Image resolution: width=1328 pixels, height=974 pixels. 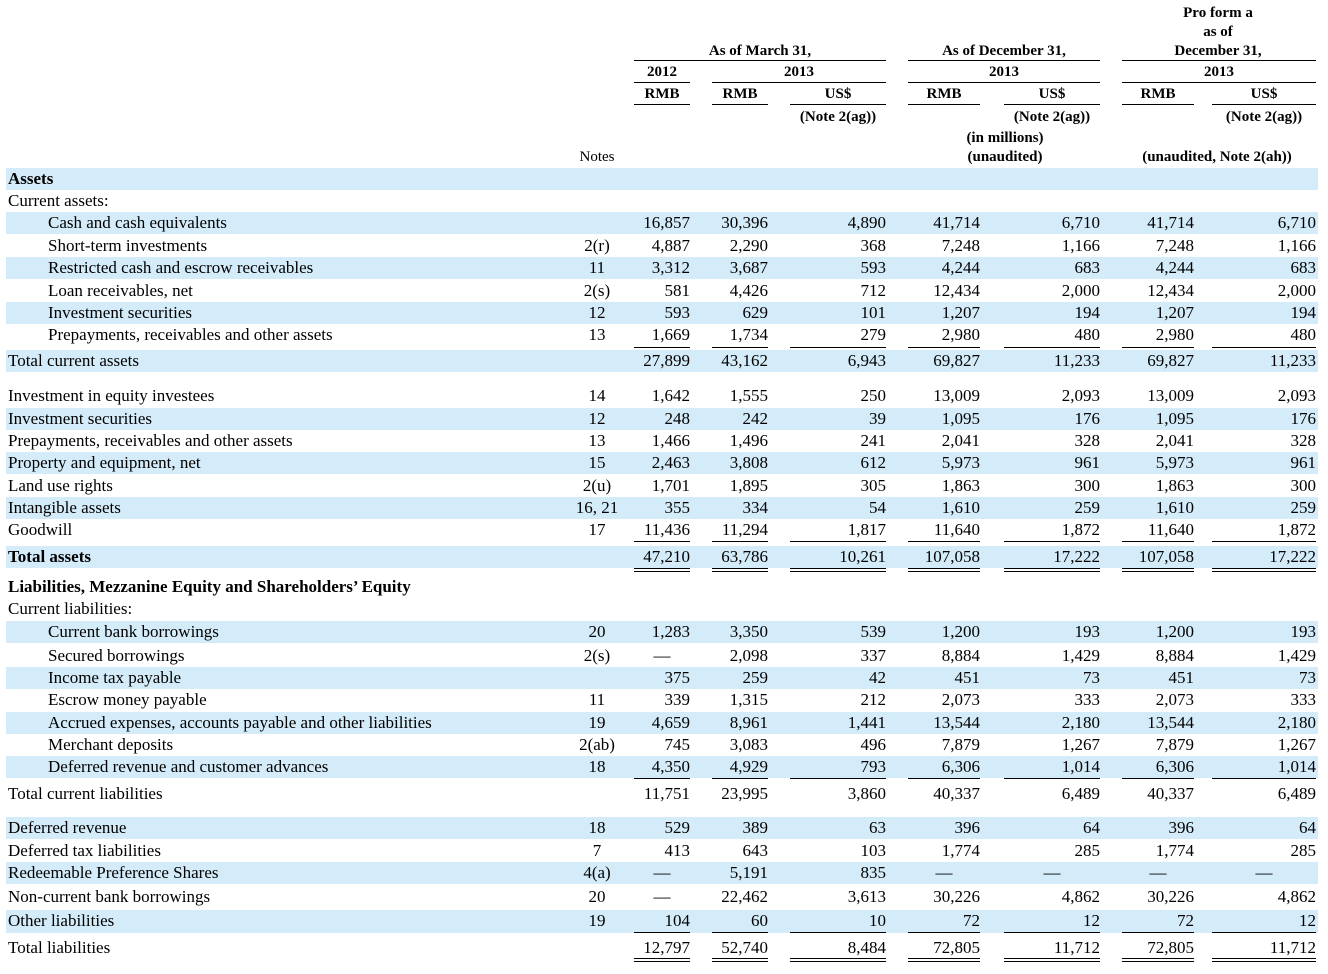 What do you see at coordinates (960, 334) in the screenshot?
I see `value-cell: 2,980` at bounding box center [960, 334].